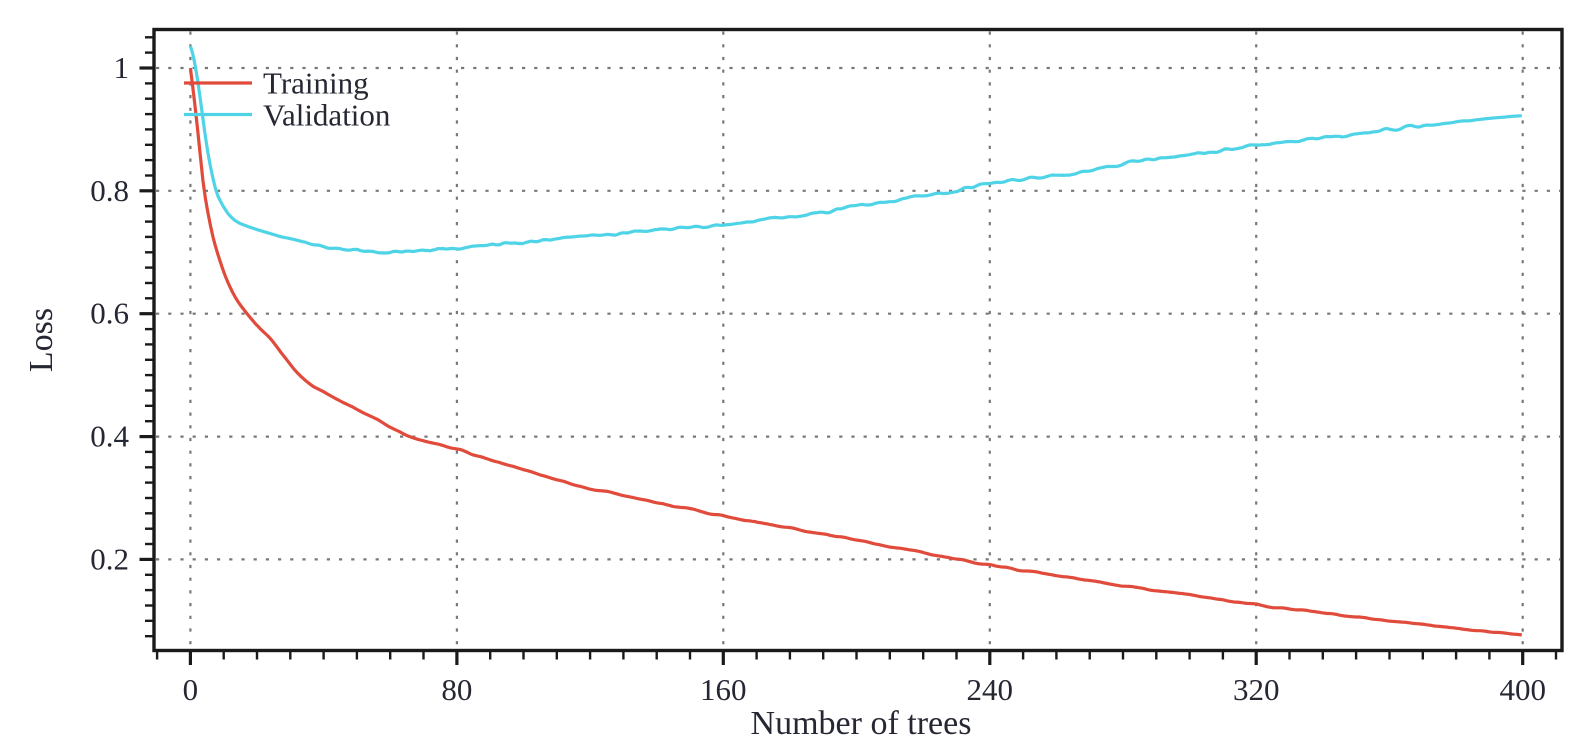  Describe the element at coordinates (109, 313) in the screenshot. I see `svg-text: 0.6` at that location.